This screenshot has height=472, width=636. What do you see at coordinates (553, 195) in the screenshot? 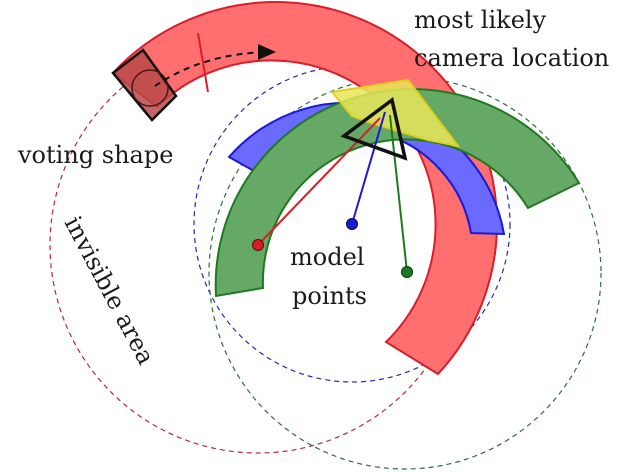
I see `sector-end-dash-green` at bounding box center [553, 195].